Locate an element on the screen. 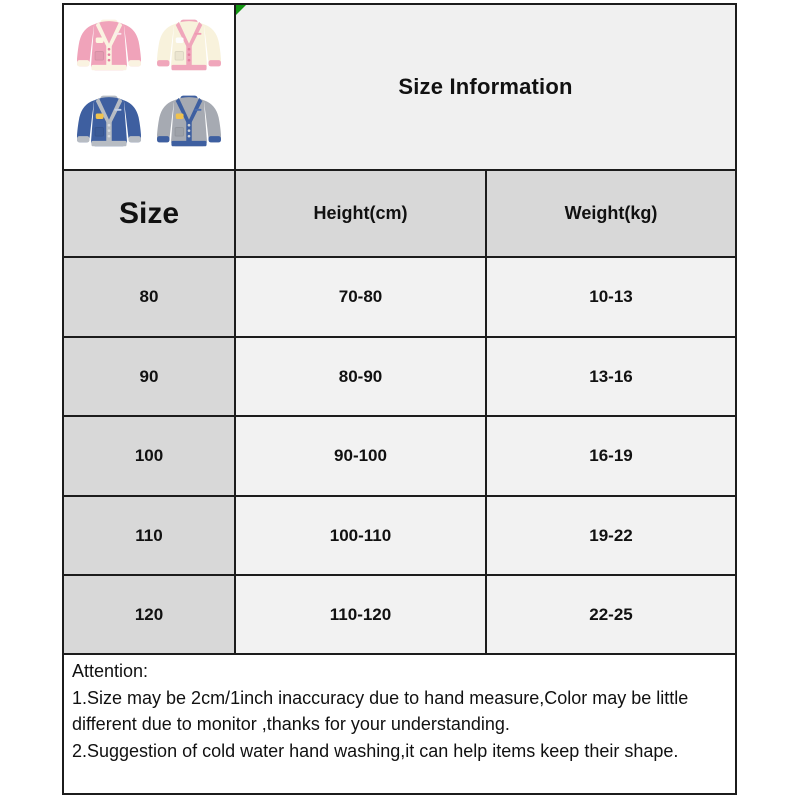  weight-cell-80: 10-13 is located at coordinates (611, 298).